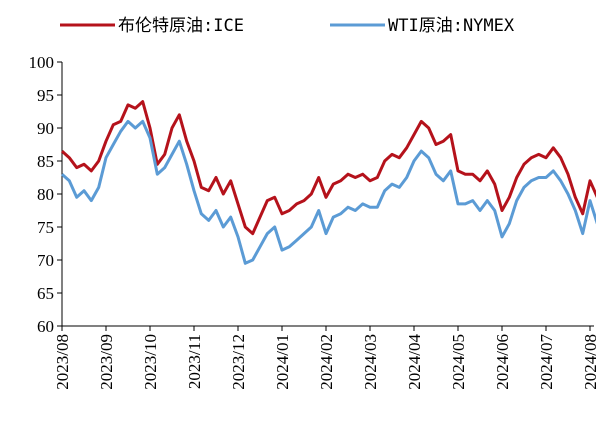 The width and height of the screenshot is (596, 423). What do you see at coordinates (588, 362) in the screenshot?
I see `x-tick-label: 2024/08` at bounding box center [588, 362].